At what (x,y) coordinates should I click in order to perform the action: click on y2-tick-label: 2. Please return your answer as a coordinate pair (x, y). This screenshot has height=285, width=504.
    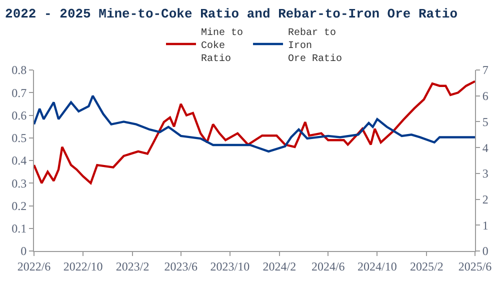
    Looking at the image, I should click on (485, 199).